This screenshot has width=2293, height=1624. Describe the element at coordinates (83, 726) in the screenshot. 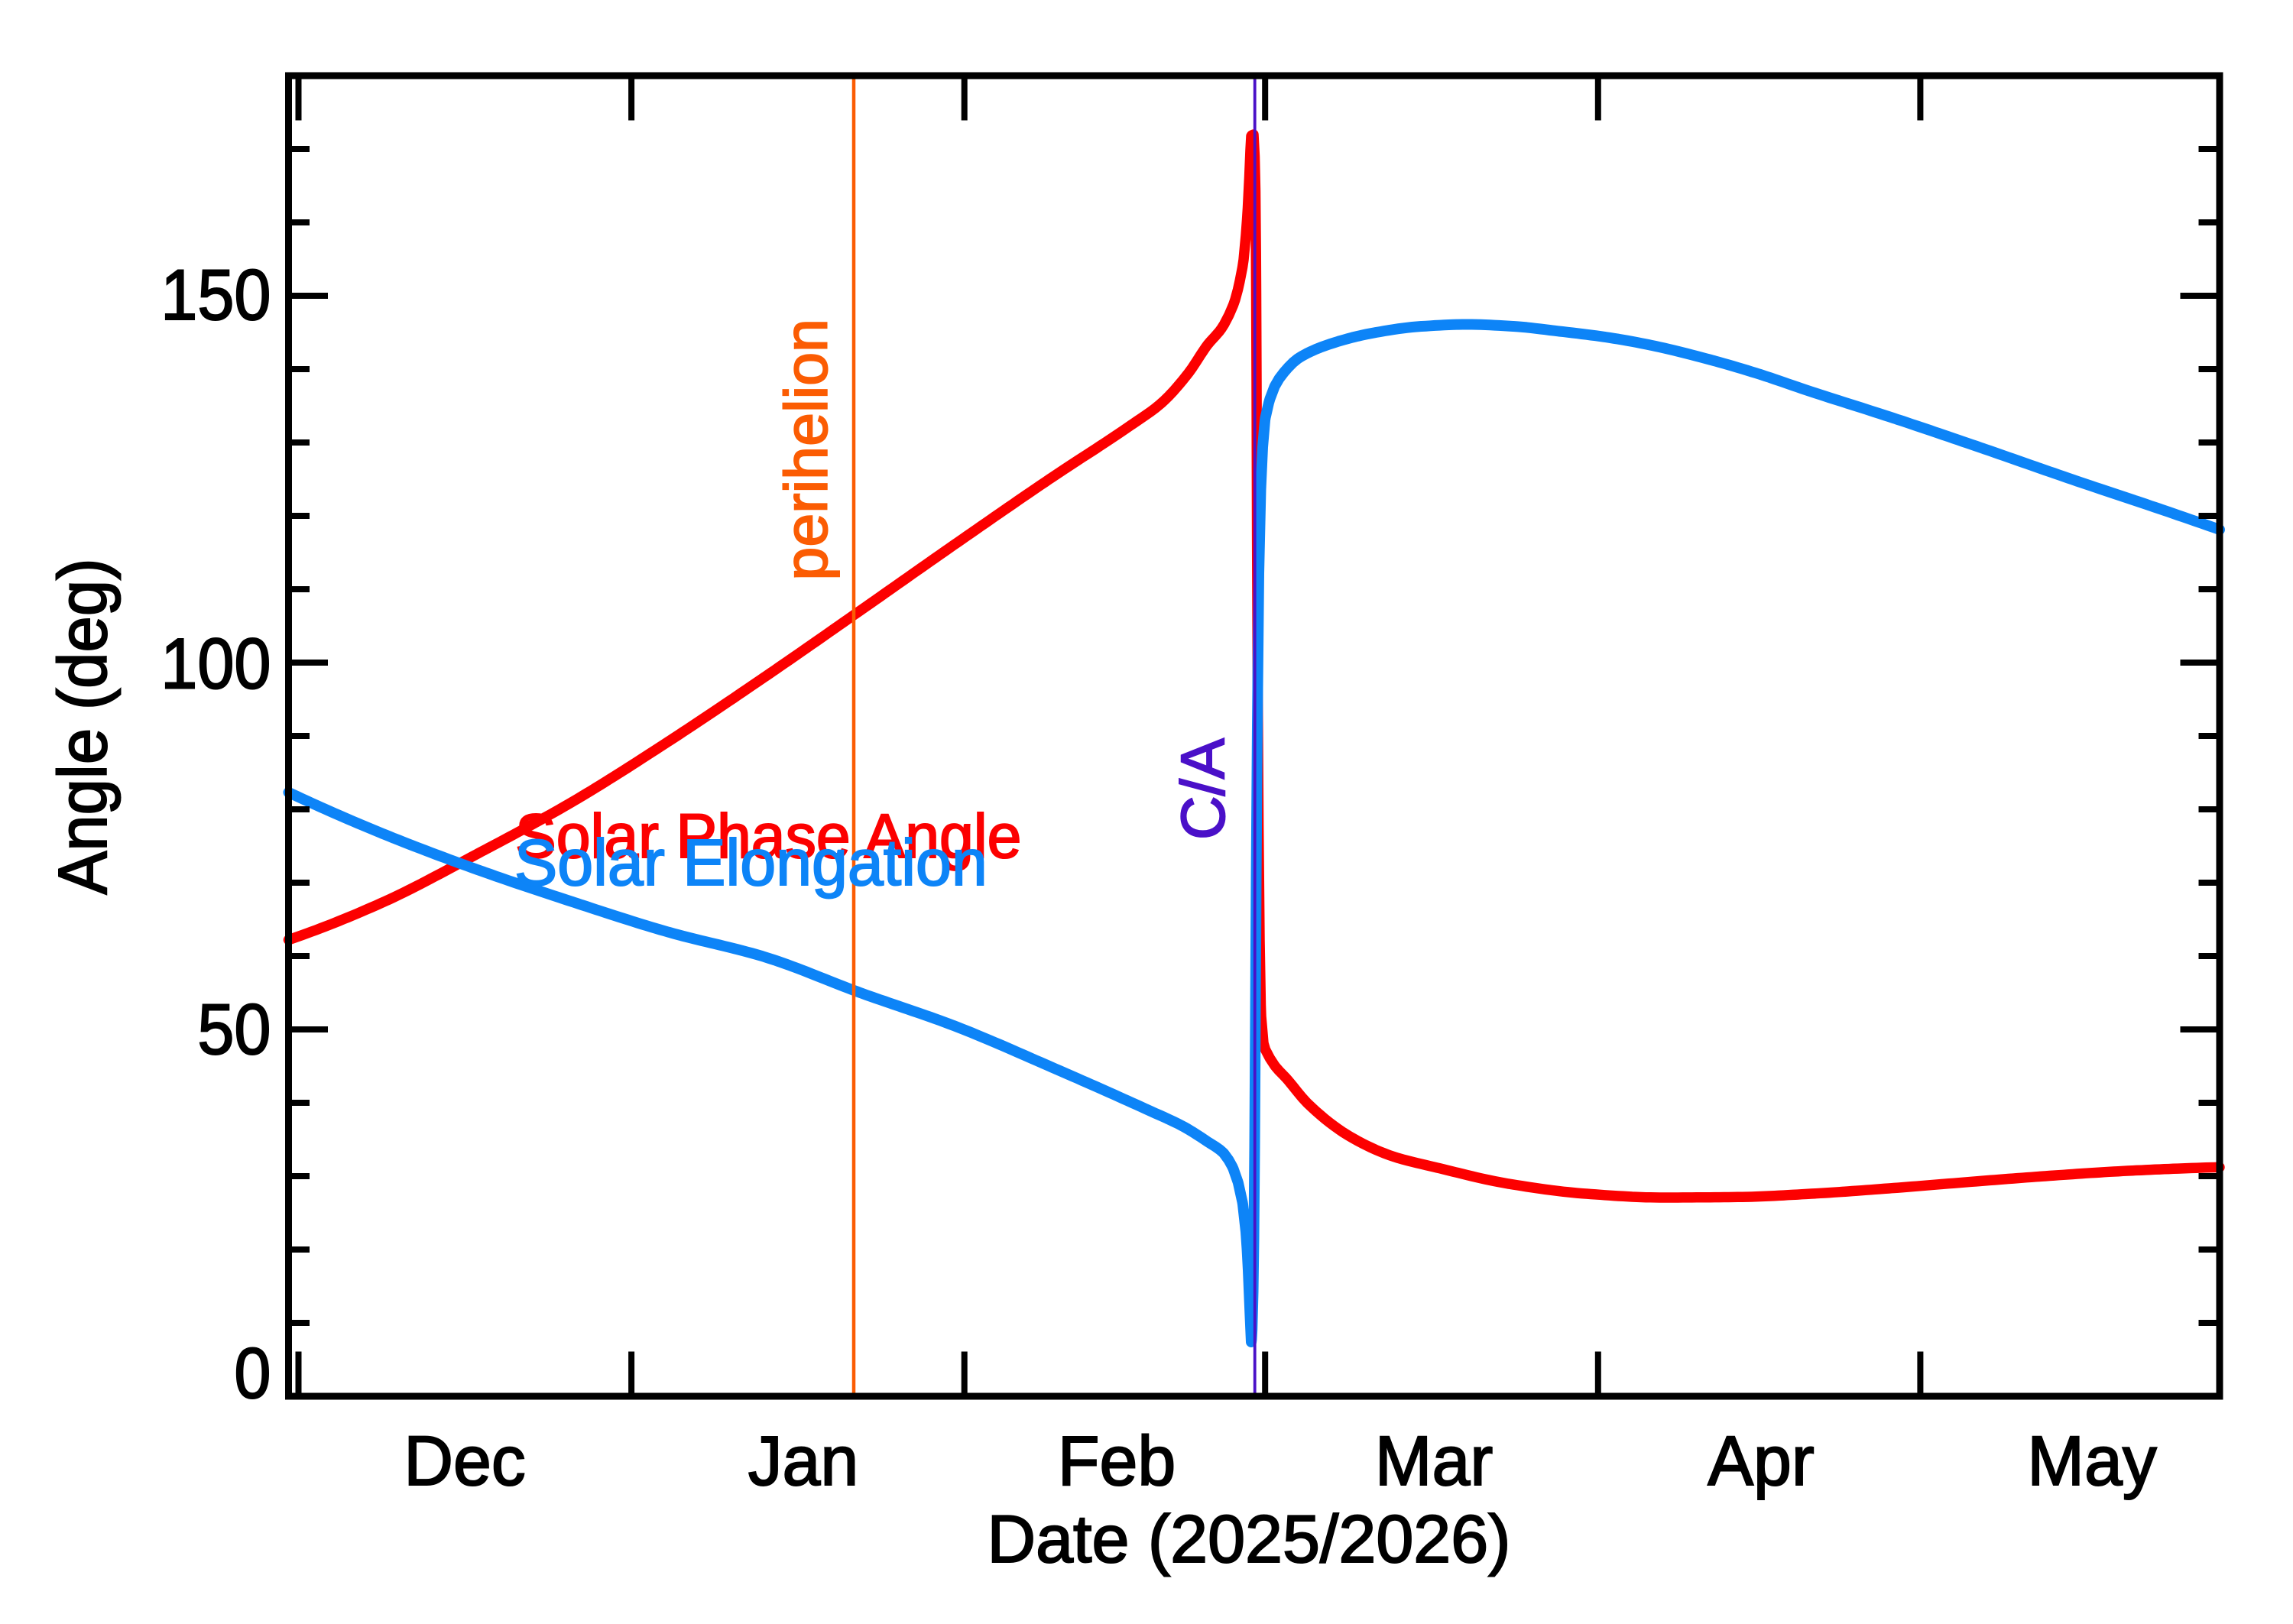

I see `svg-text: Angle (deg)` at that location.